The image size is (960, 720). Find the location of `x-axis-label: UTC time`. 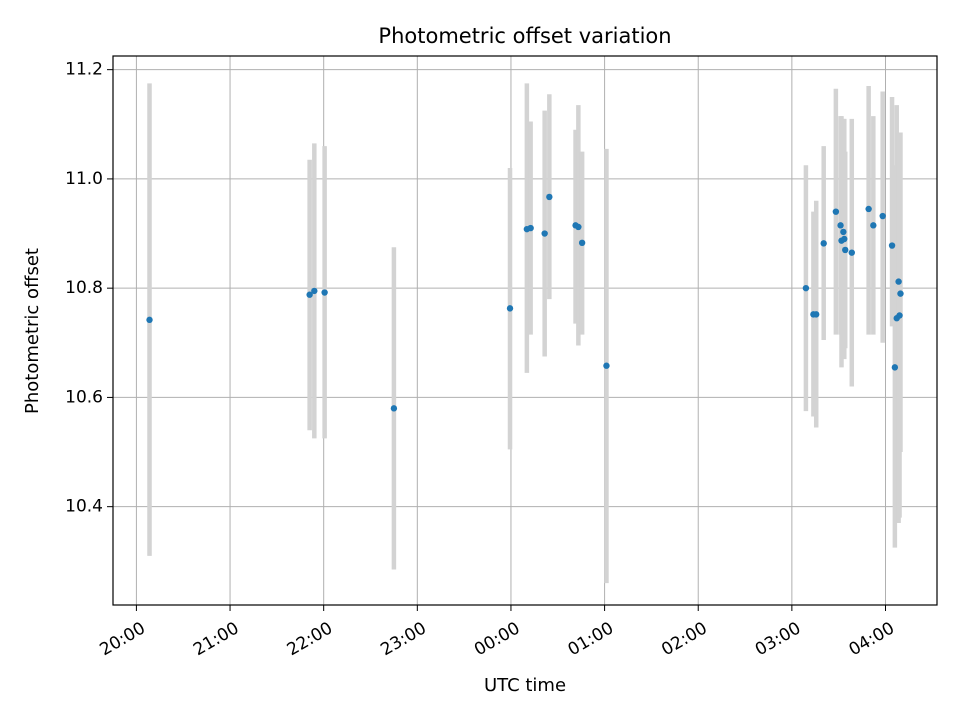

x-axis-label: UTC time is located at coordinates (525, 685).